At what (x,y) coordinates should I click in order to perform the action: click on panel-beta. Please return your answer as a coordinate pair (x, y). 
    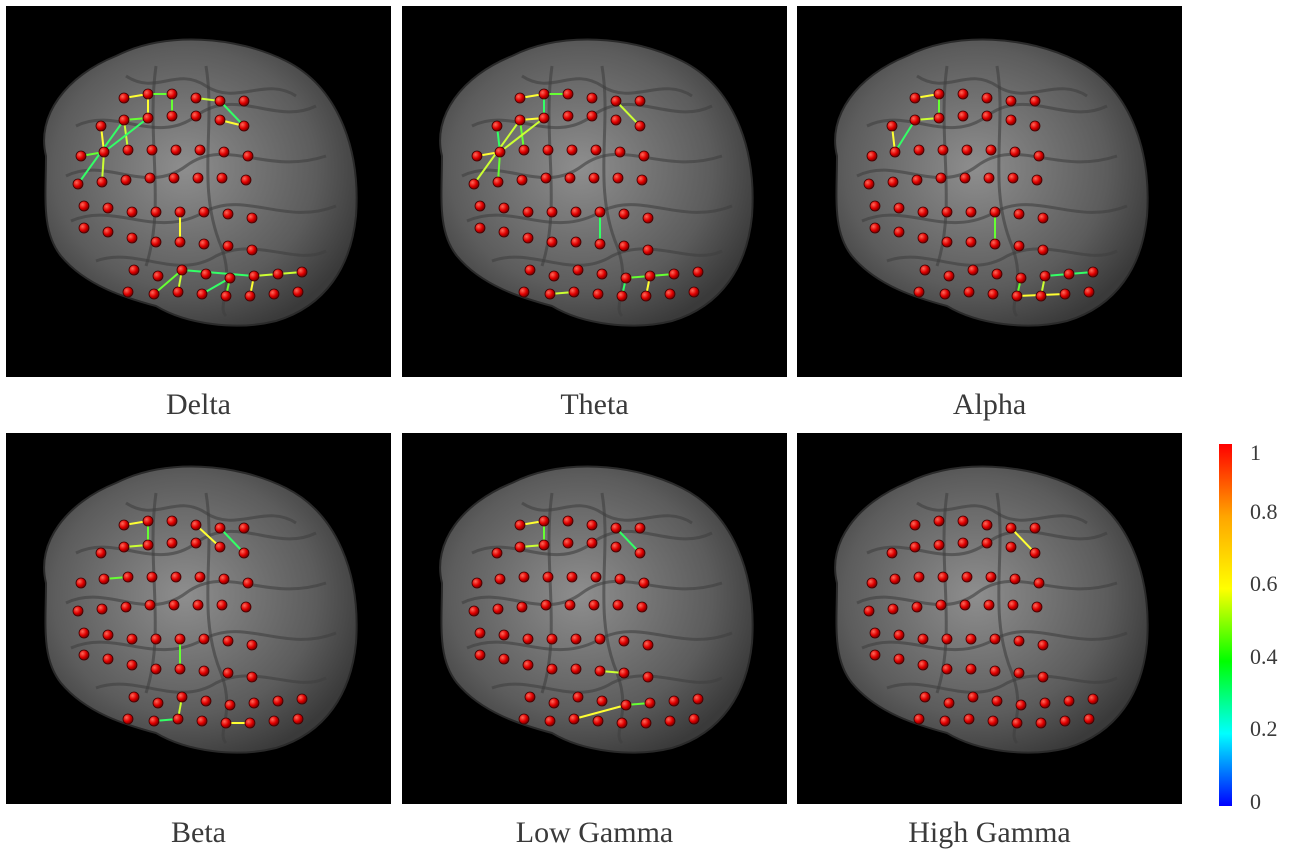
    Looking at the image, I should click on (198, 618).